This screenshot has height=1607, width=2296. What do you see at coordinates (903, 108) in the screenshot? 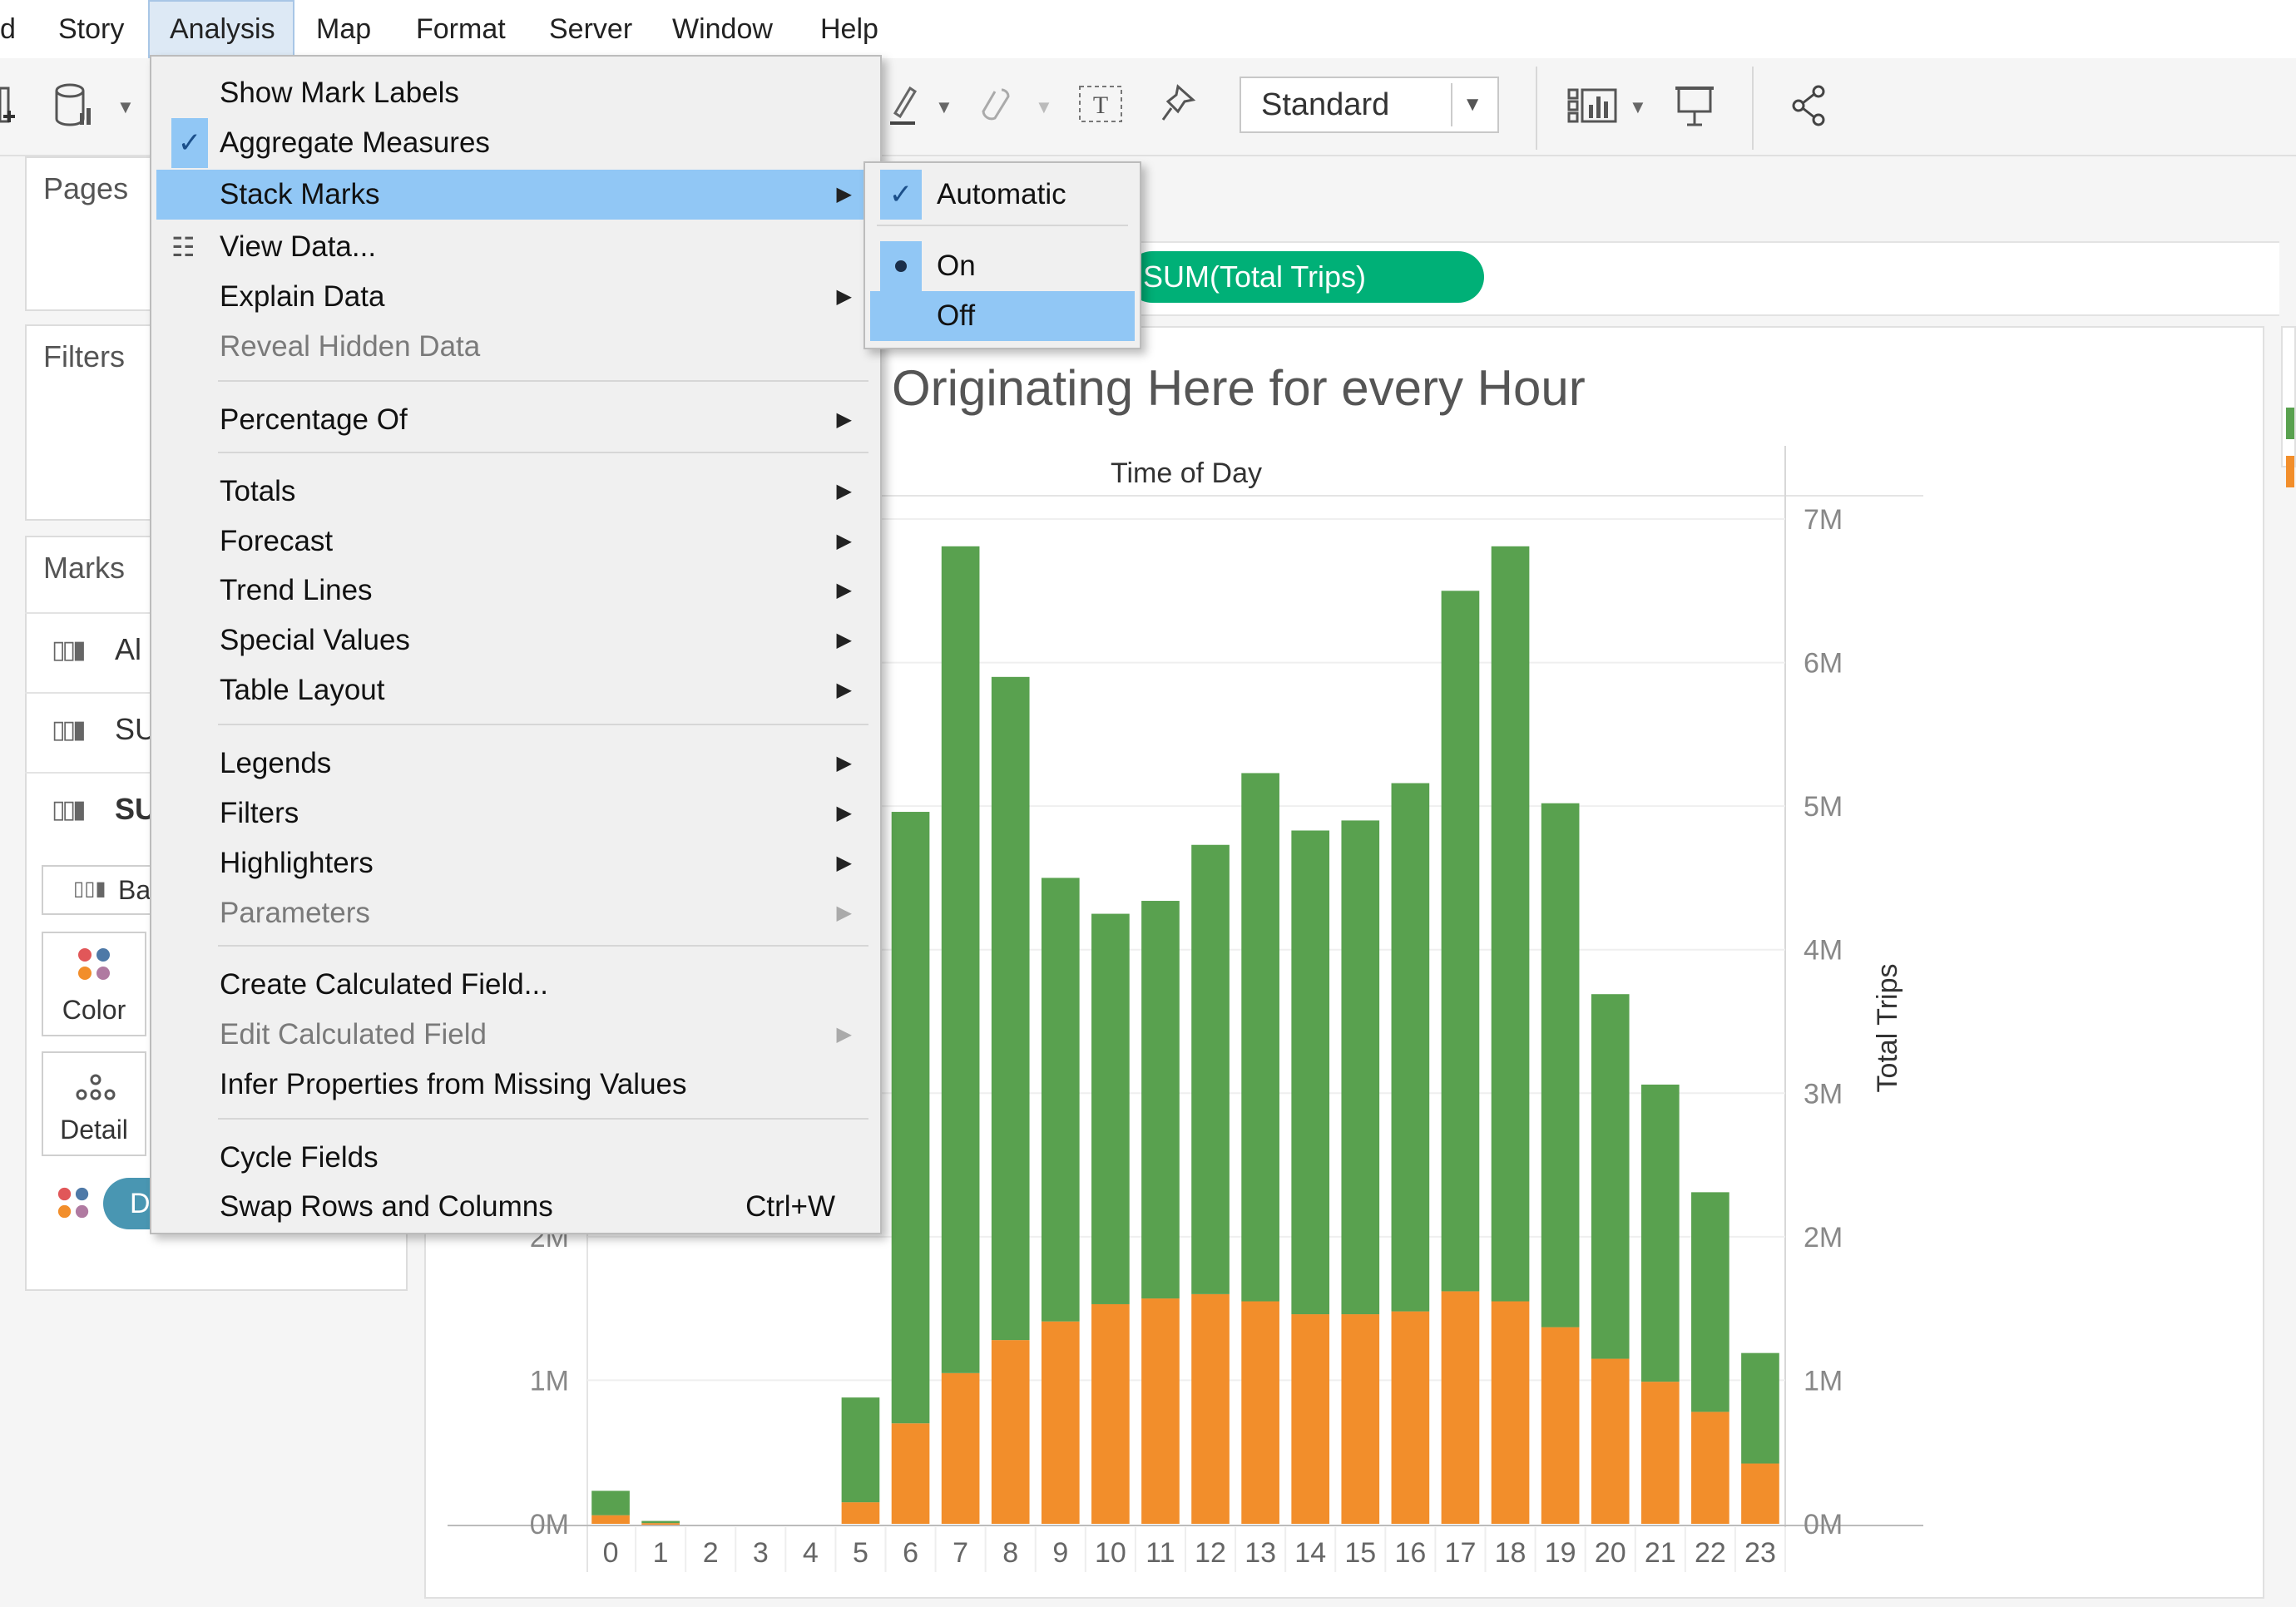
I see `highlight-pen-icon` at bounding box center [903, 108].